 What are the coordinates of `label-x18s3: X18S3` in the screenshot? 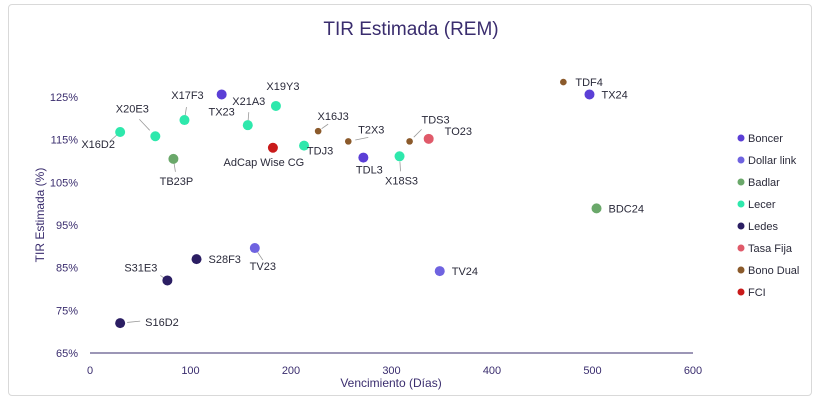 It's located at (401, 181).